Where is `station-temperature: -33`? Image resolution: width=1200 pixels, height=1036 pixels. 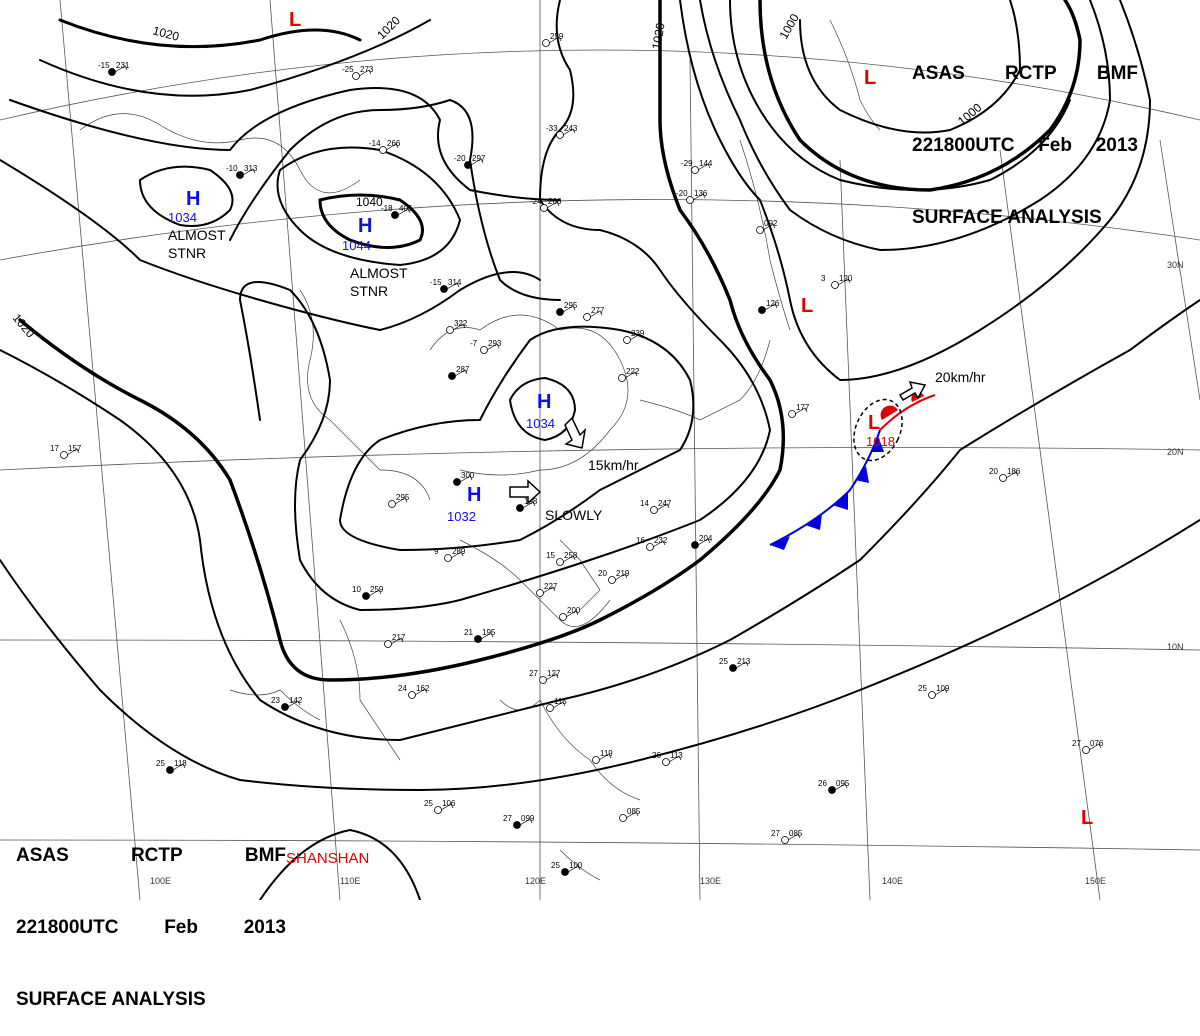
station-temperature: -33 is located at coordinates (552, 128).